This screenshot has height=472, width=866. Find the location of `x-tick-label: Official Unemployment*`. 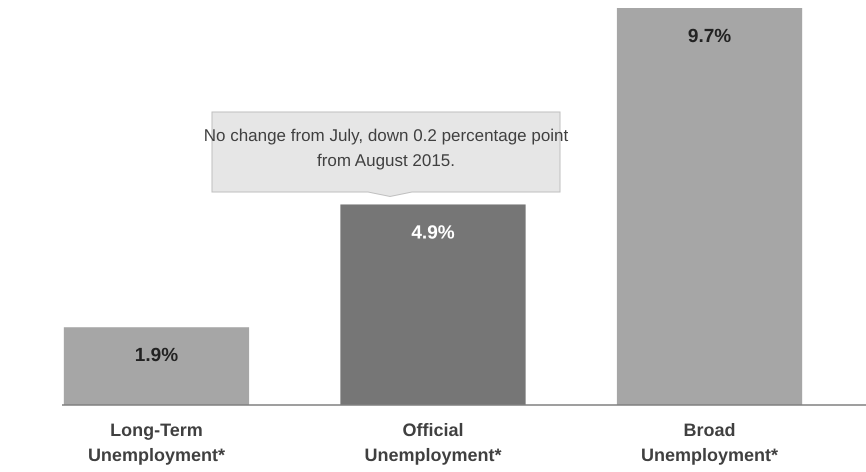

x-tick-label: Official Unemployment* is located at coordinates (433, 442).